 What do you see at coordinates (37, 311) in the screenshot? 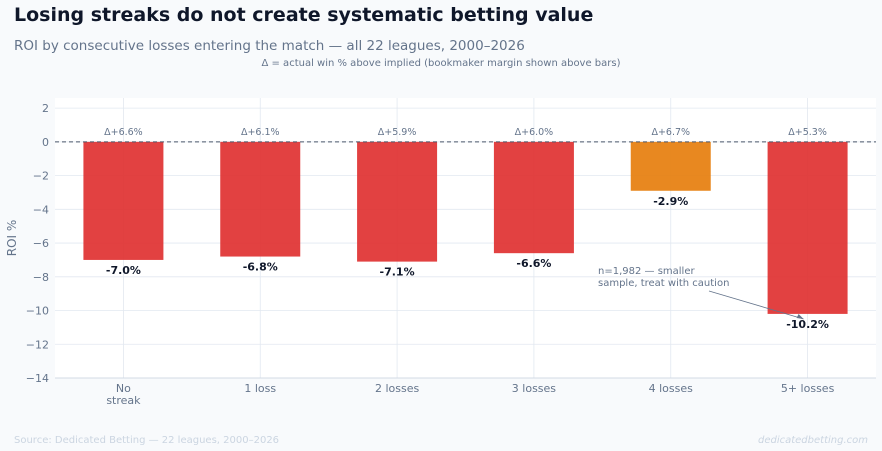
I see `y-tick-label: −10` at bounding box center [37, 311].